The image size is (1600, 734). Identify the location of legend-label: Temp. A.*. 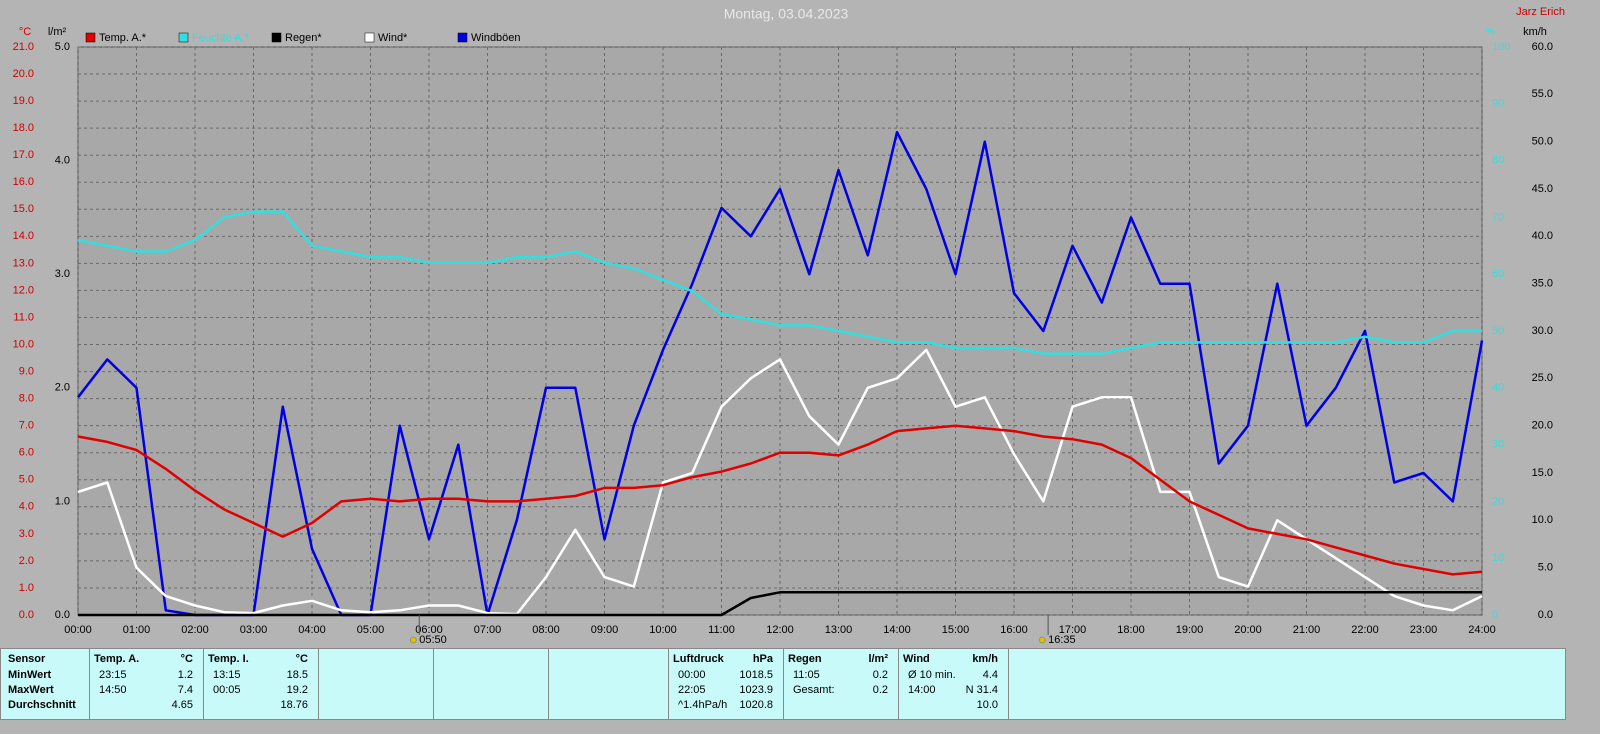
(123, 38).